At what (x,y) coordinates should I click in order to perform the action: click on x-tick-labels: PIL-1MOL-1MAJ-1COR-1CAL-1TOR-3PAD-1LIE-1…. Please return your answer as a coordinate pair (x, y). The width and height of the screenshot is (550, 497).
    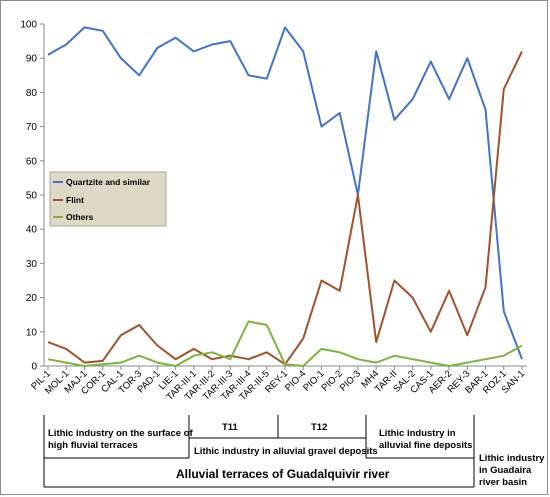
    Looking at the image, I should click on (278, 384).